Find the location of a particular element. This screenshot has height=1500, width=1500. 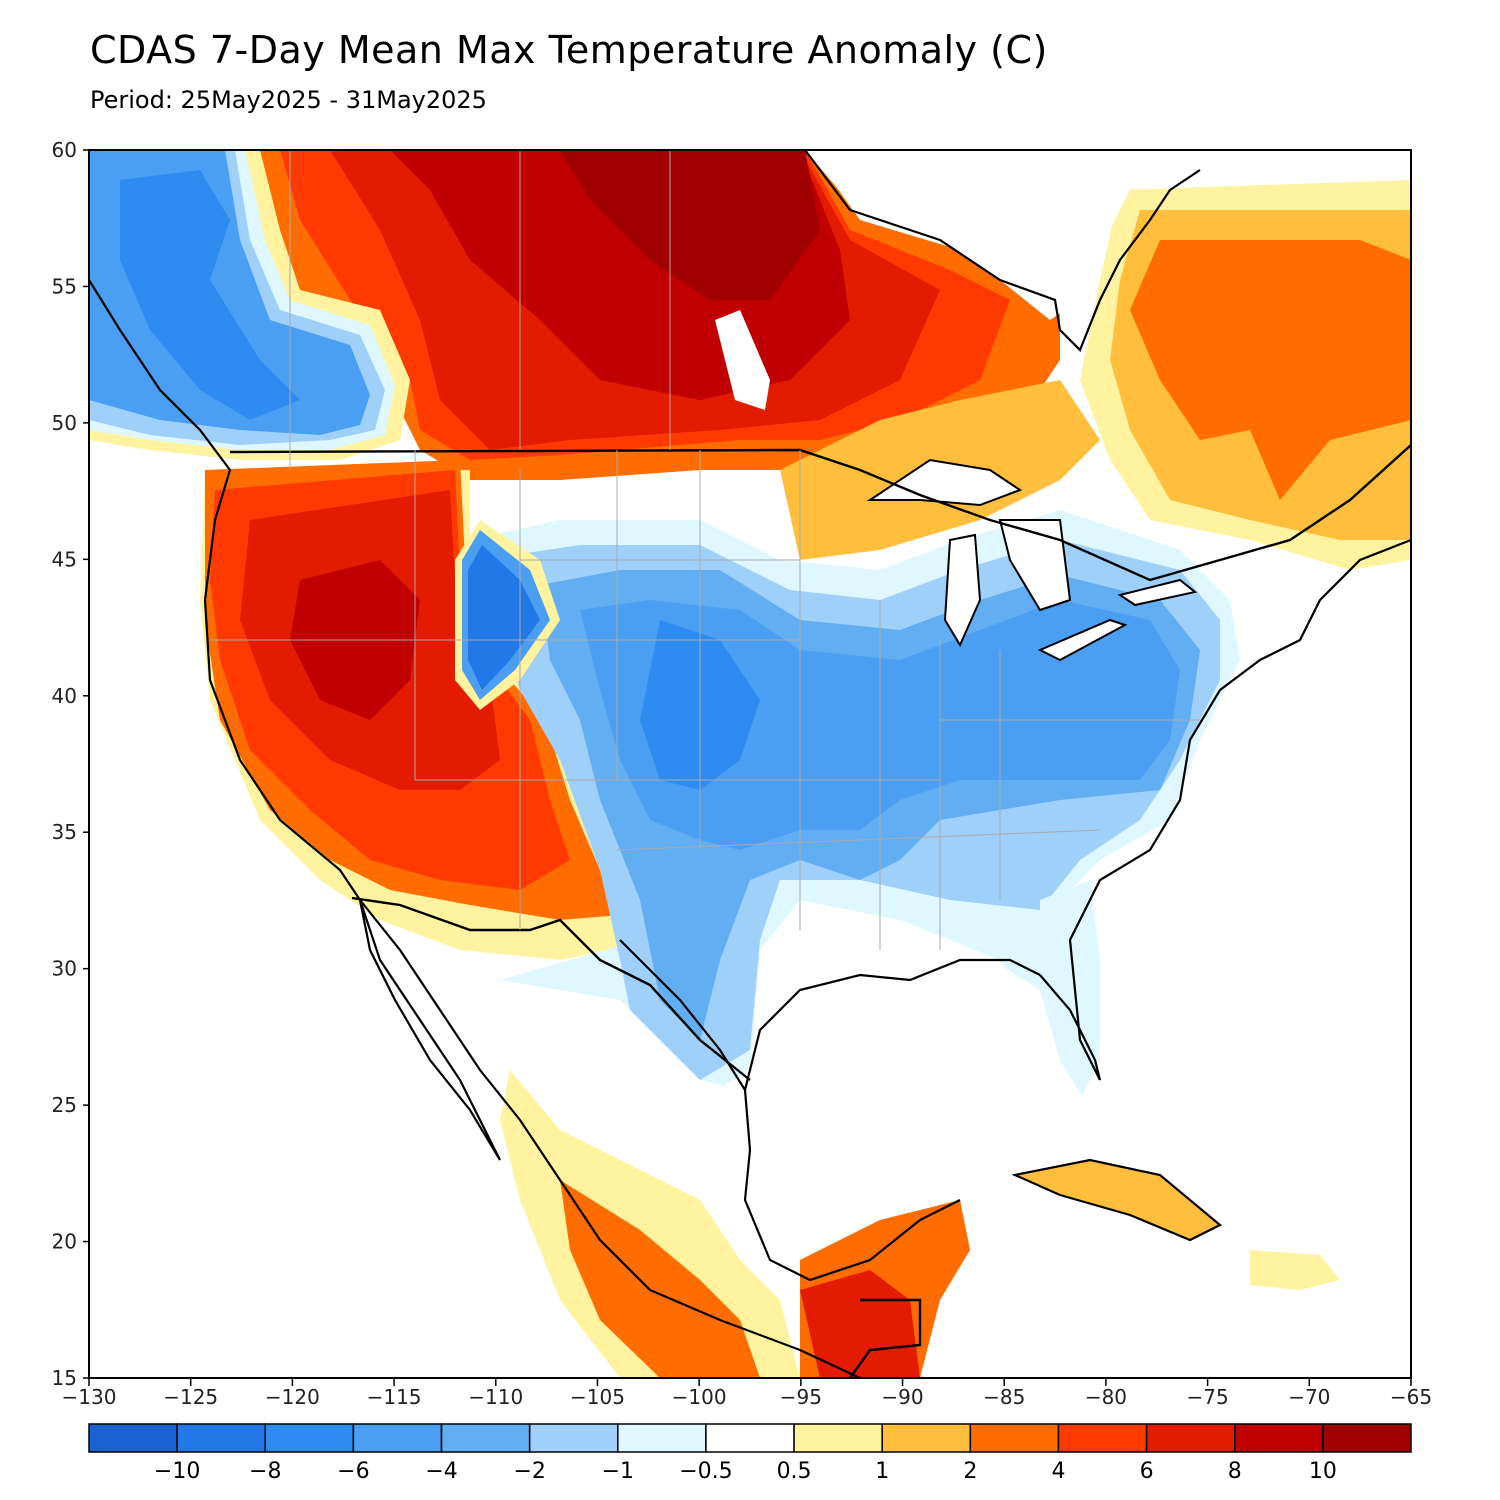

colorbar-label: 2 is located at coordinates (970, 1471).